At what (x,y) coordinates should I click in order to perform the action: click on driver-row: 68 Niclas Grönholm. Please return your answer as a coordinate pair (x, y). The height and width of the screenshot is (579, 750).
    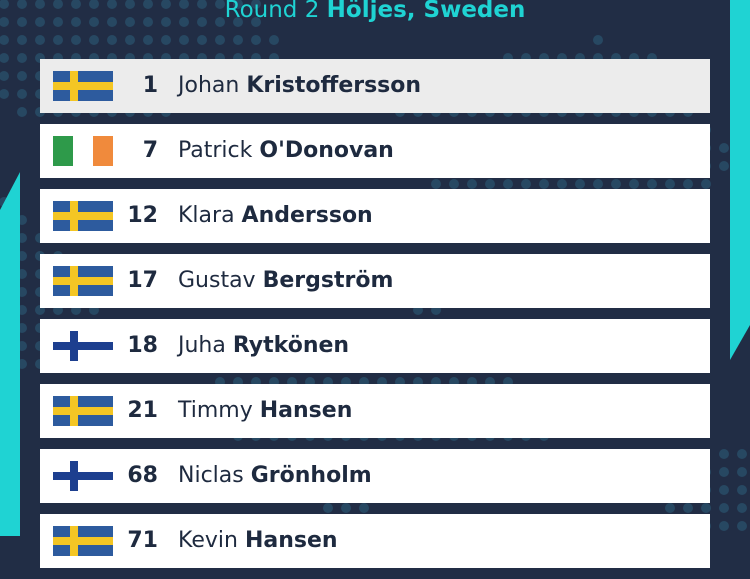
    Looking at the image, I should click on (375, 476).